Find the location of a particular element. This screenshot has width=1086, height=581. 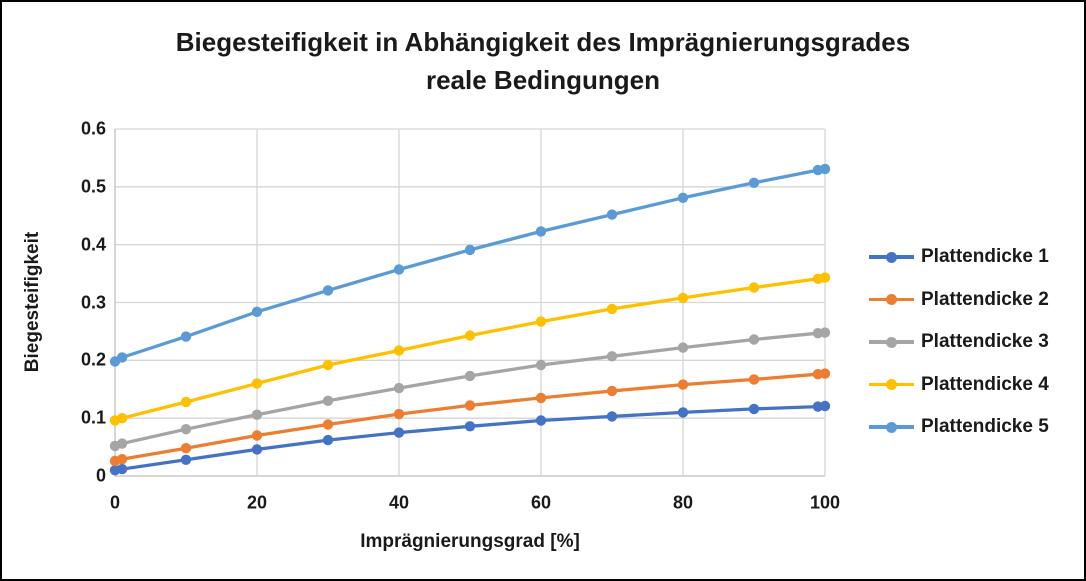

y-tick-label: 0.2 is located at coordinates (93, 359).